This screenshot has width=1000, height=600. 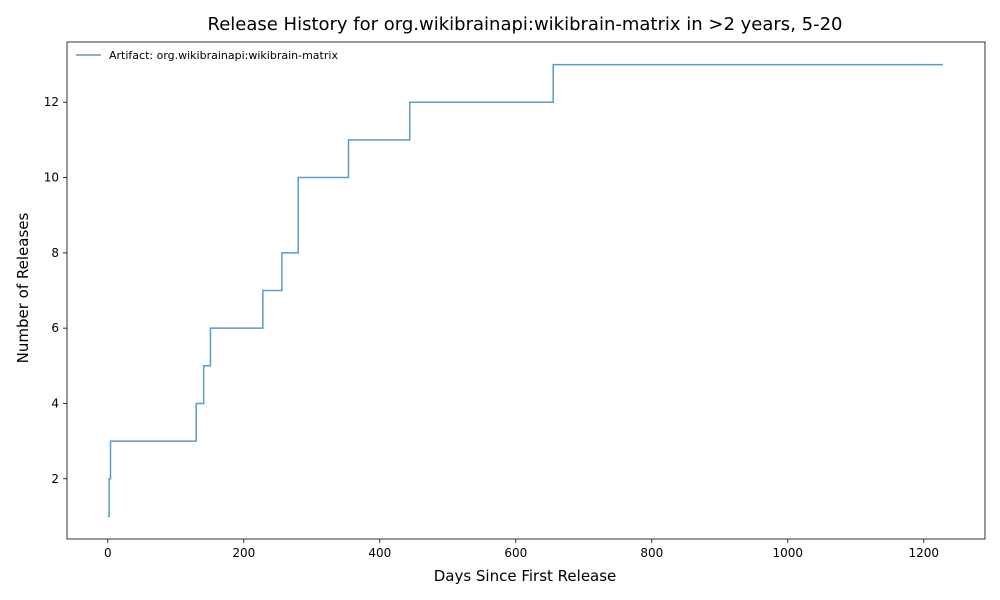 I want to click on x-tick-label: 800, so click(x=651, y=553).